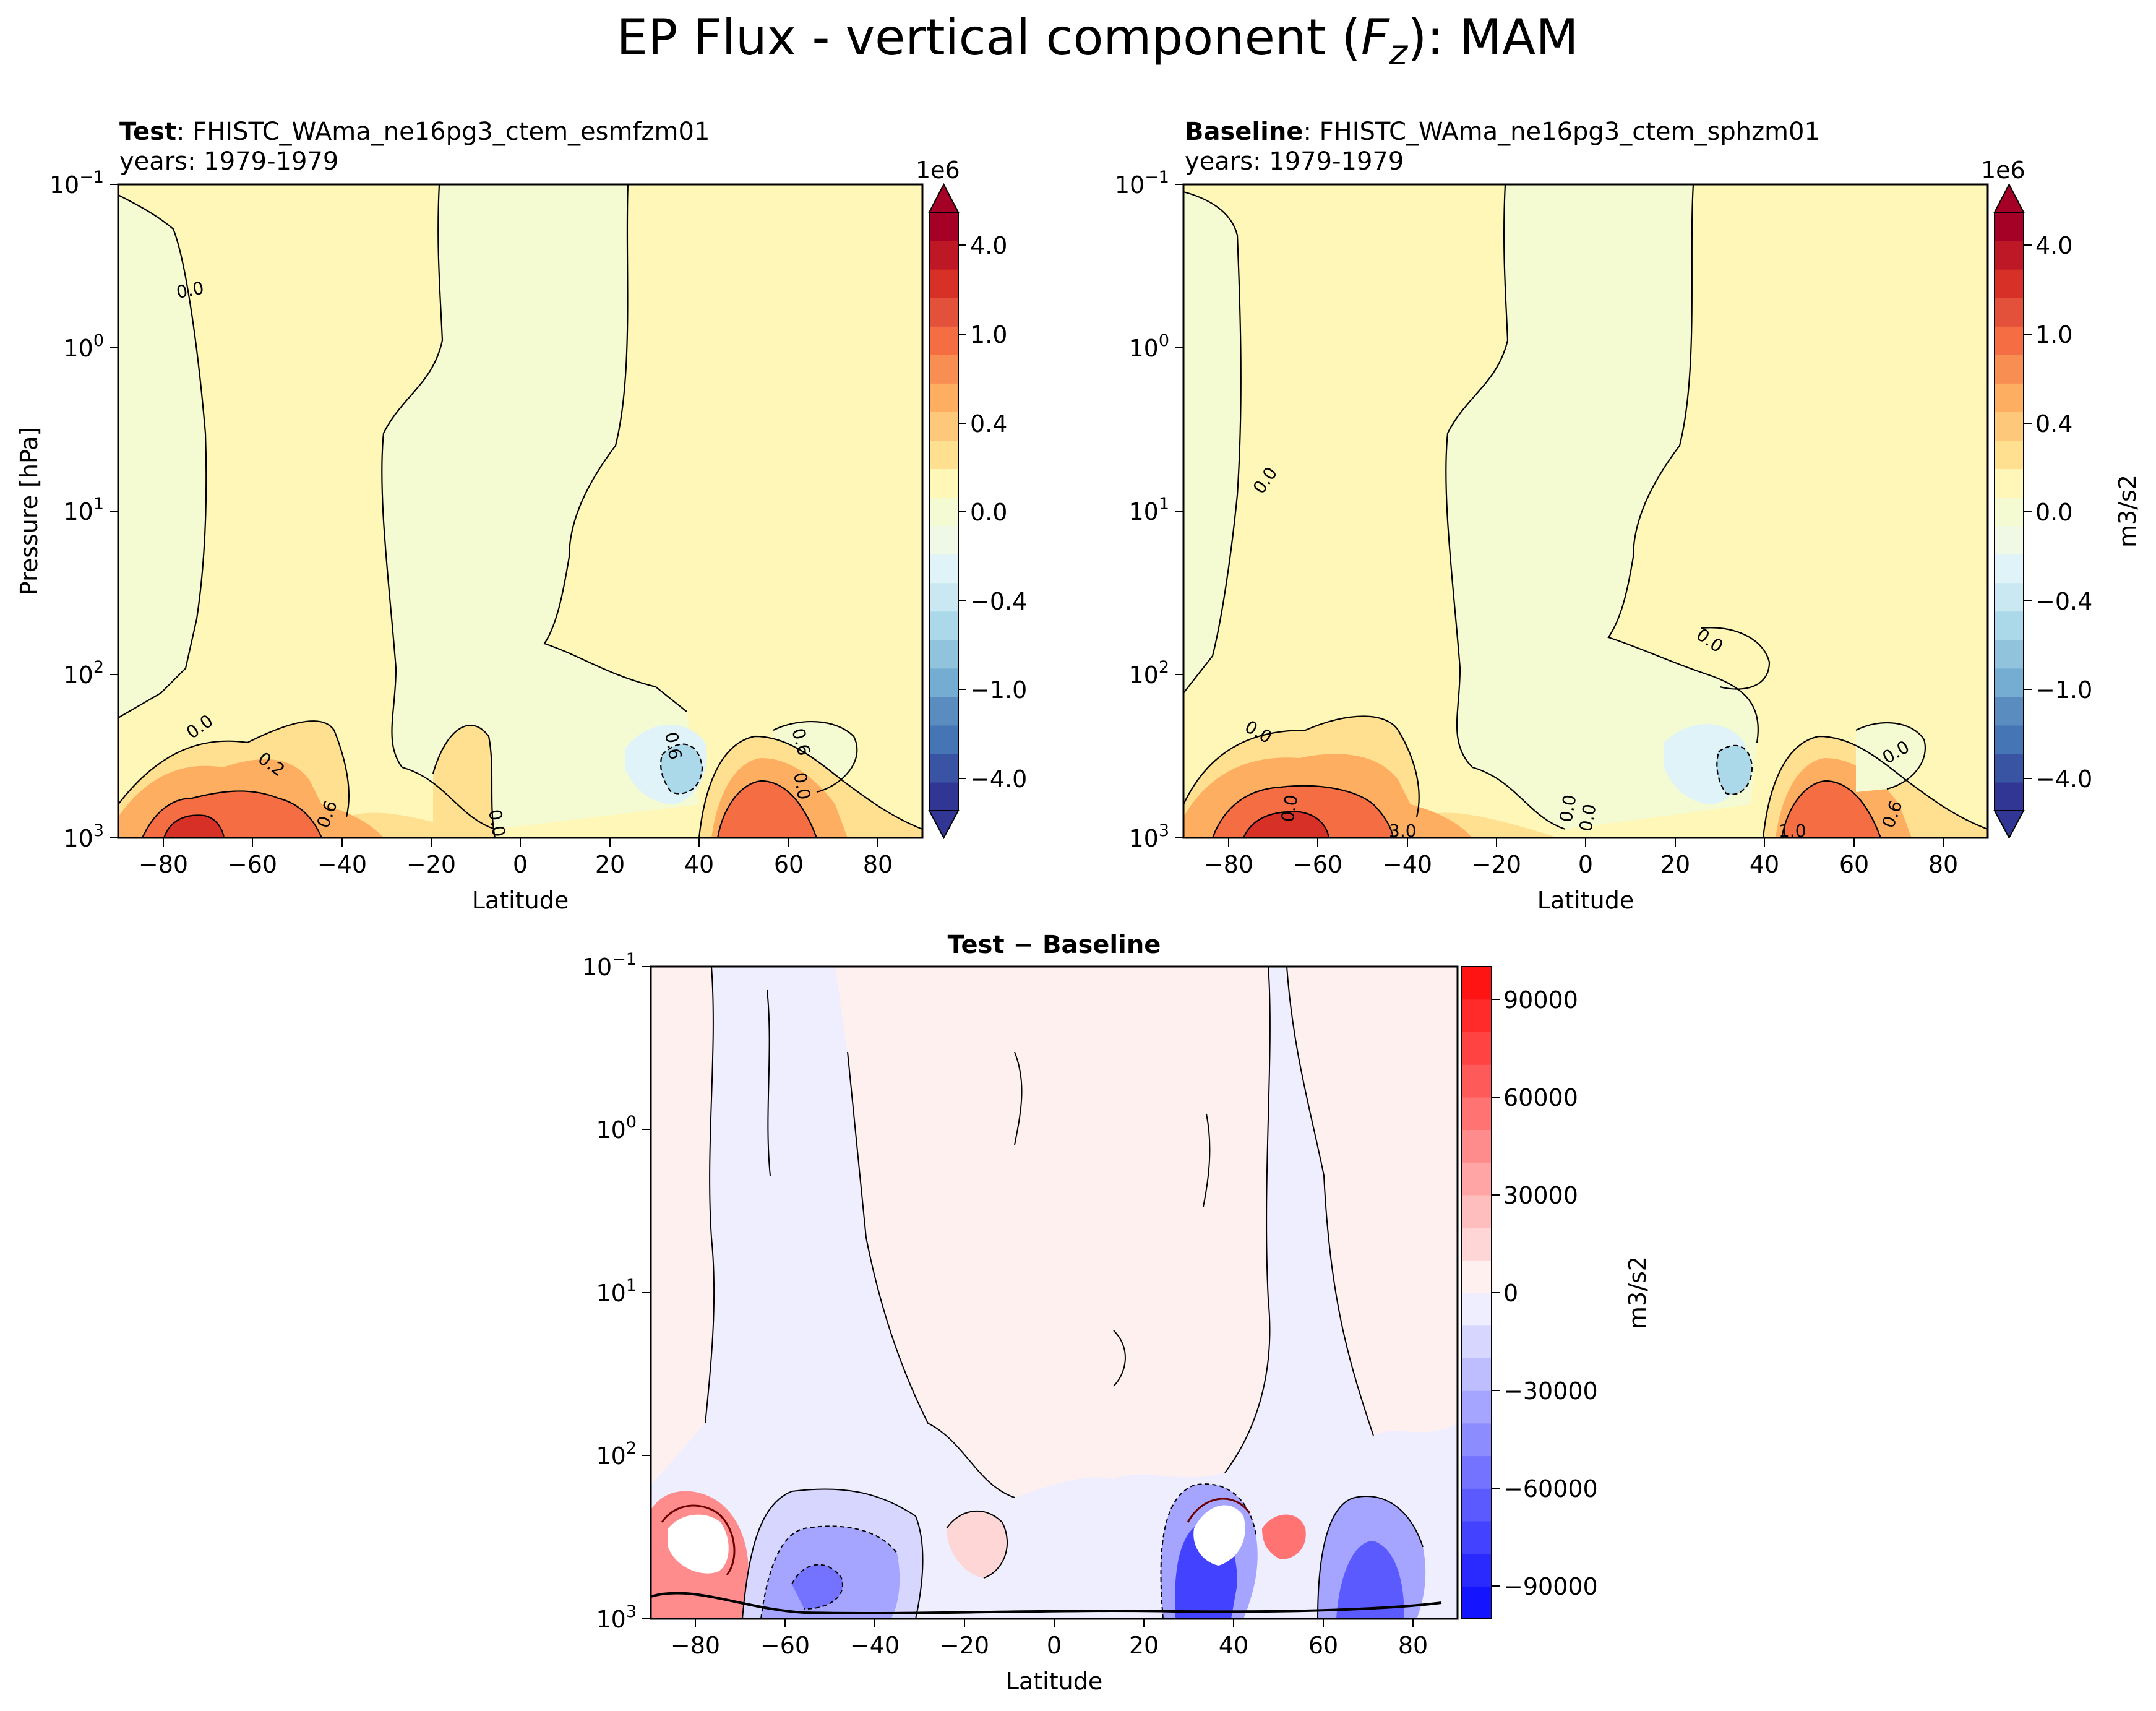 The width and height of the screenshot is (2156, 1711). I want to click on panel-baseline-xticks: −80 −60 −40 −20 0 20 40 60 80, so click(1581, 858).